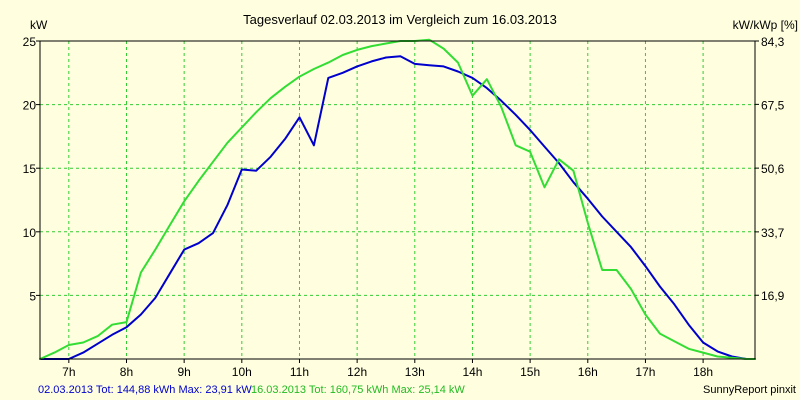 Image resolution: width=800 pixels, height=400 pixels. What do you see at coordinates (126, 372) in the screenshot?
I see `x-tick-label: 8h` at bounding box center [126, 372].